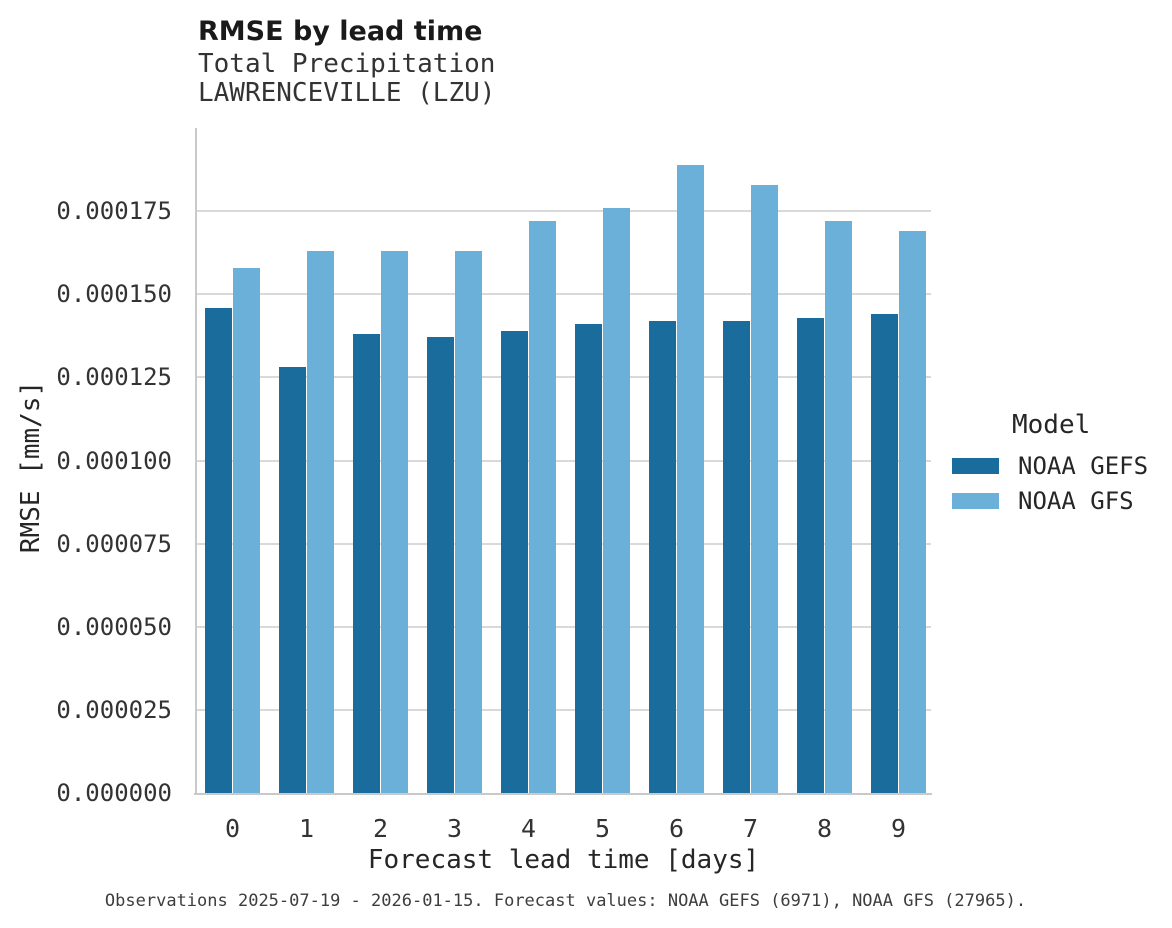  I want to click on legend-title: Model, so click(1051, 425).